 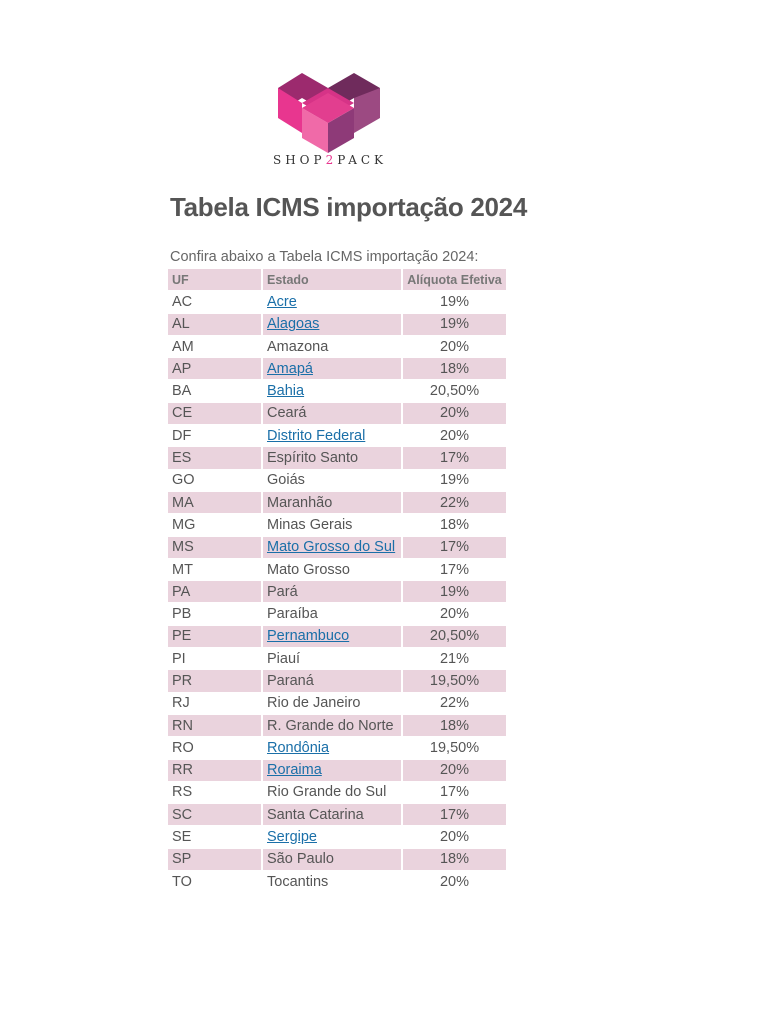 What do you see at coordinates (292, 837) in the screenshot?
I see `estado-link: Sergipe` at bounding box center [292, 837].